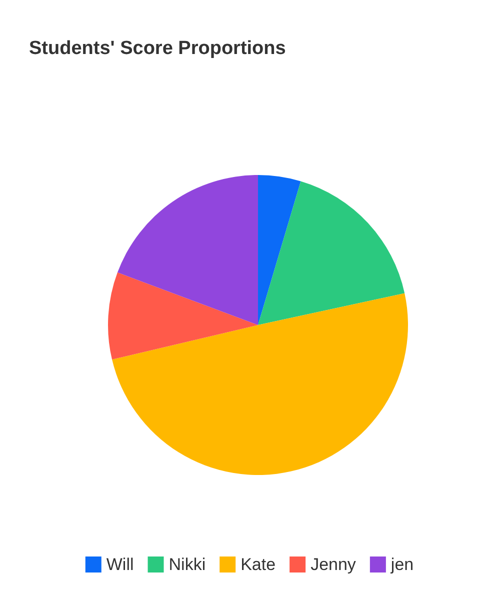 The width and height of the screenshot is (499, 590). What do you see at coordinates (402, 564) in the screenshot?
I see `legend-label: jen` at bounding box center [402, 564].